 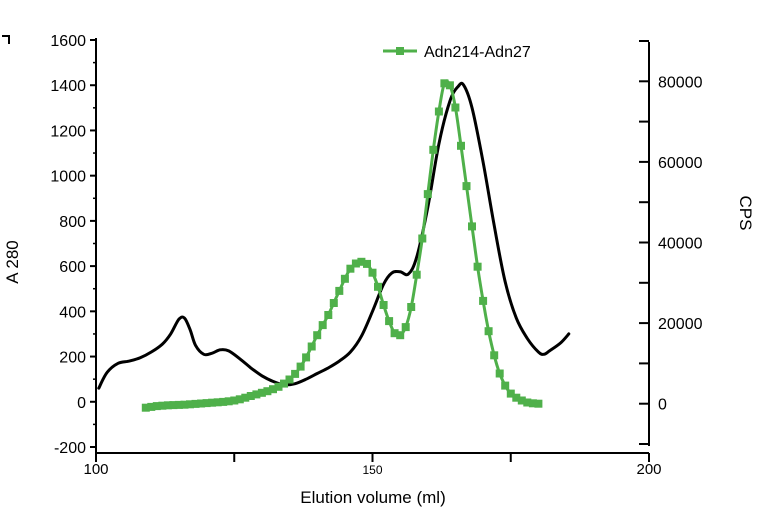 What do you see at coordinates (72, 358) in the screenshot?
I see `y-left-tick-label: 200` at bounding box center [72, 358].